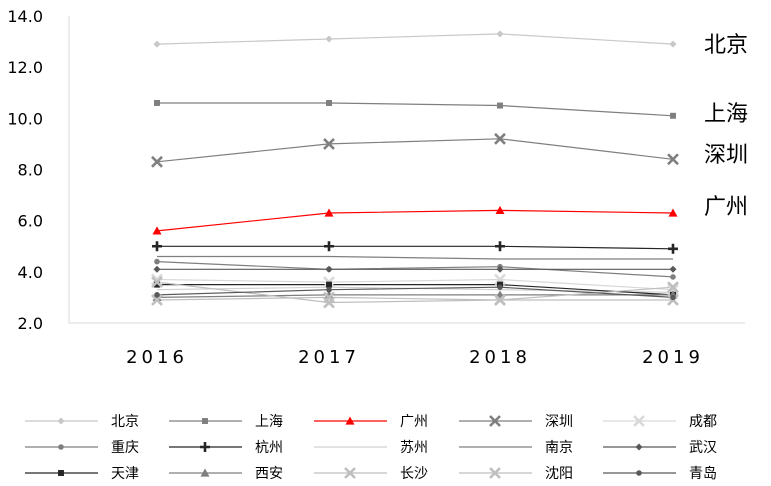 This screenshot has width=771, height=486. I want to click on legend-item: 北京, so click(82, 422).